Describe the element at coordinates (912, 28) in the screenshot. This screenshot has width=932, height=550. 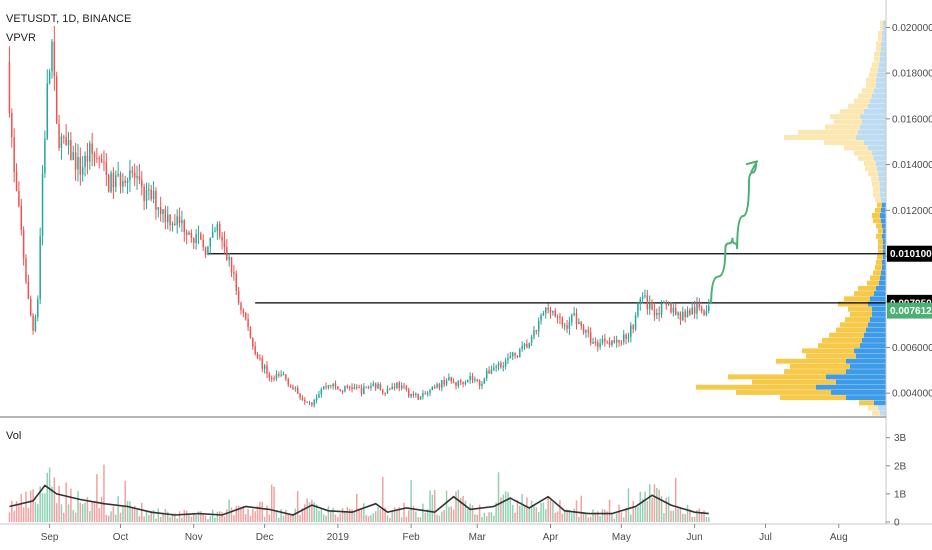
I see `price-tick-label: 0.020000` at that location.